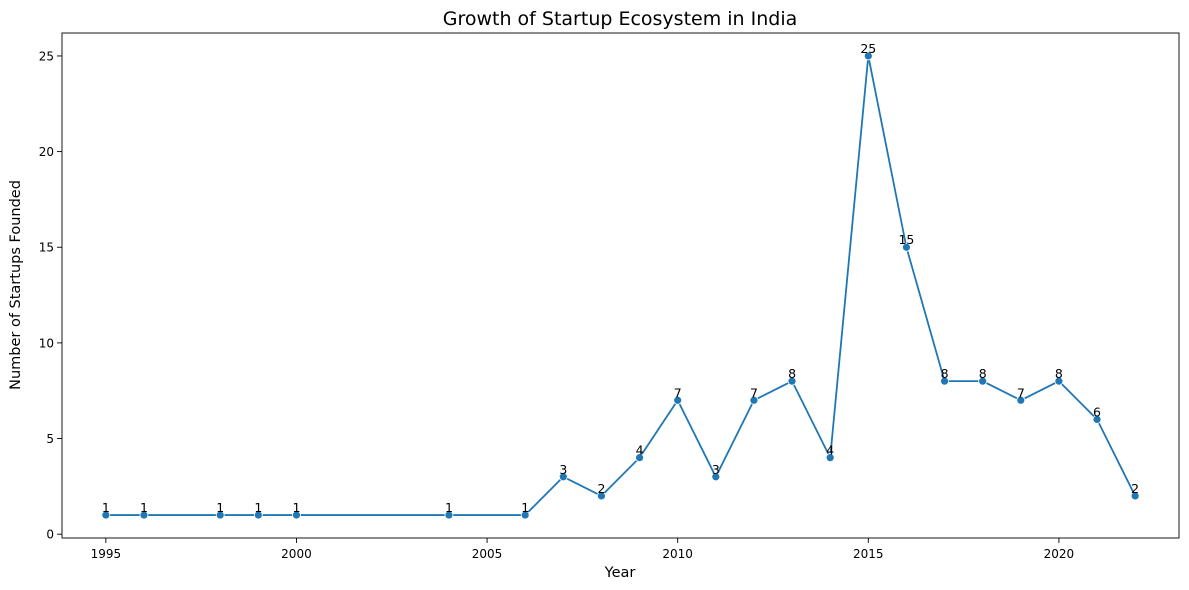  Describe the element at coordinates (868, 554) in the screenshot. I see `x-tick-label-2015: 2015` at that location.